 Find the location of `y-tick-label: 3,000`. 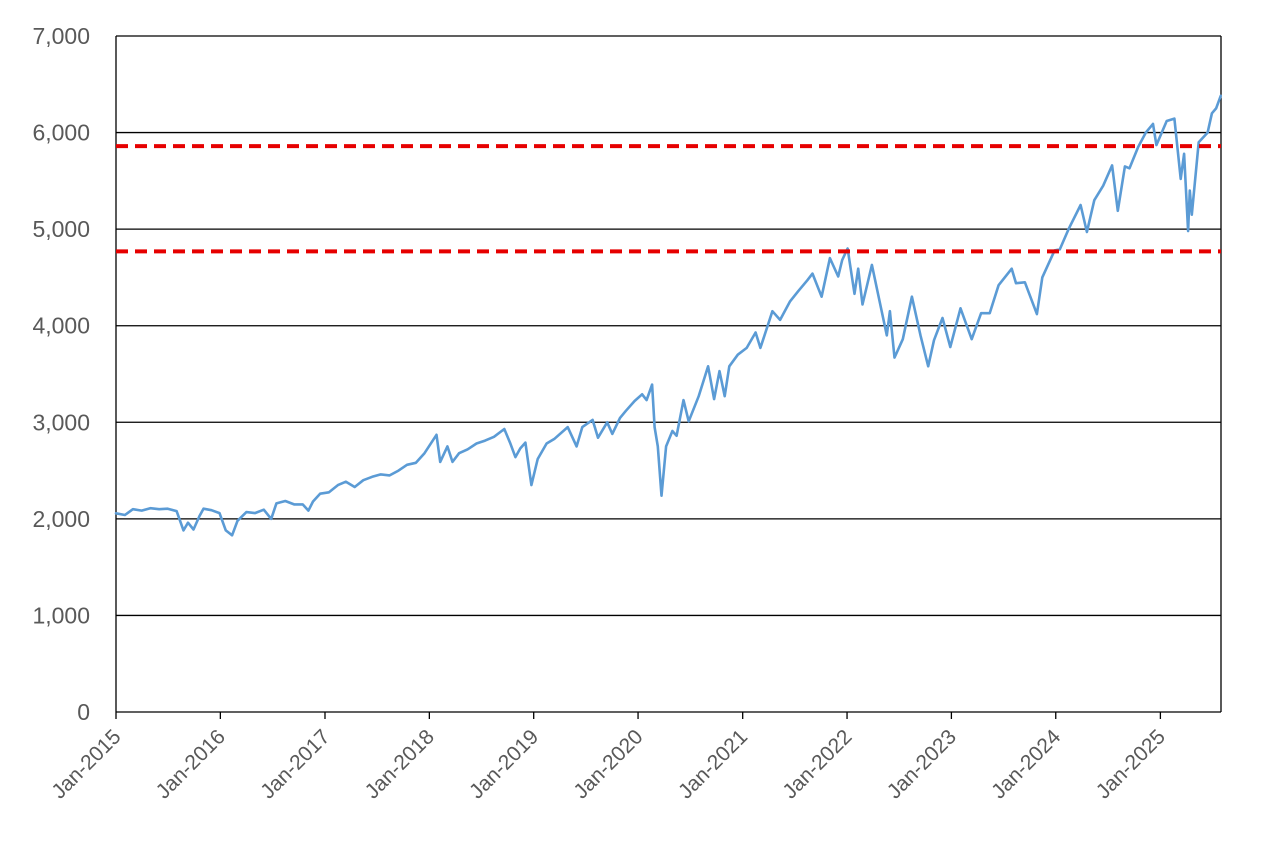

y-tick-label: 3,000 is located at coordinates (61, 422).